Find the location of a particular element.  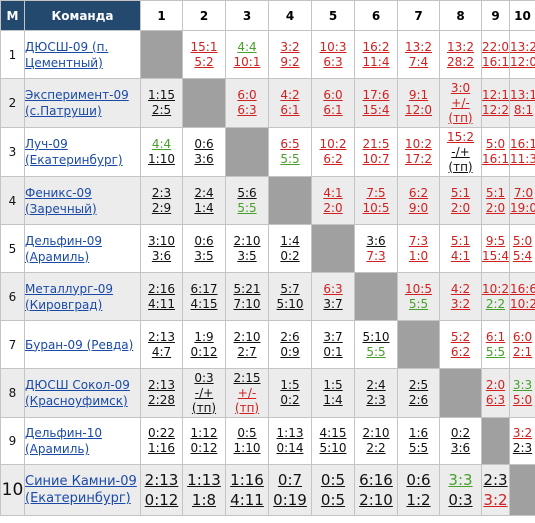

score-first-match: 1:5 is located at coordinates (290, 385).